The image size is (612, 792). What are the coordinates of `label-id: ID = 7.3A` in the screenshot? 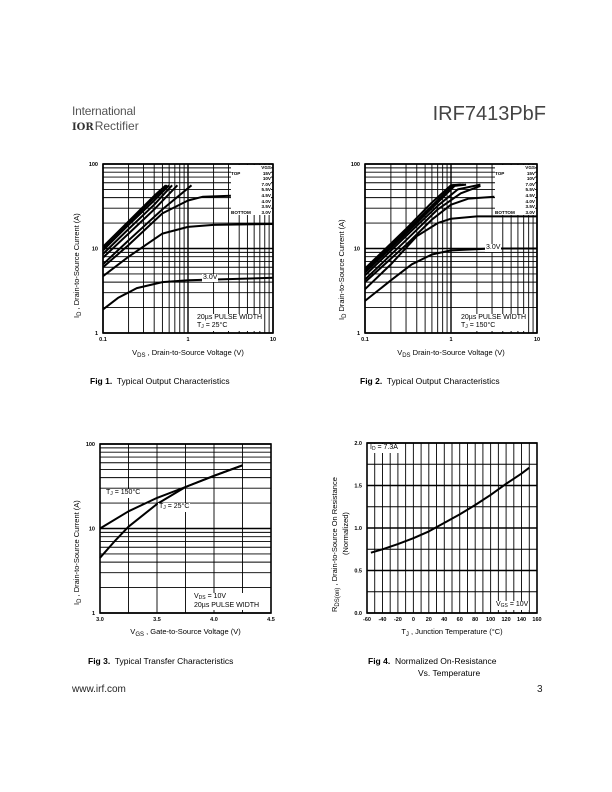 It's located at (384, 448).